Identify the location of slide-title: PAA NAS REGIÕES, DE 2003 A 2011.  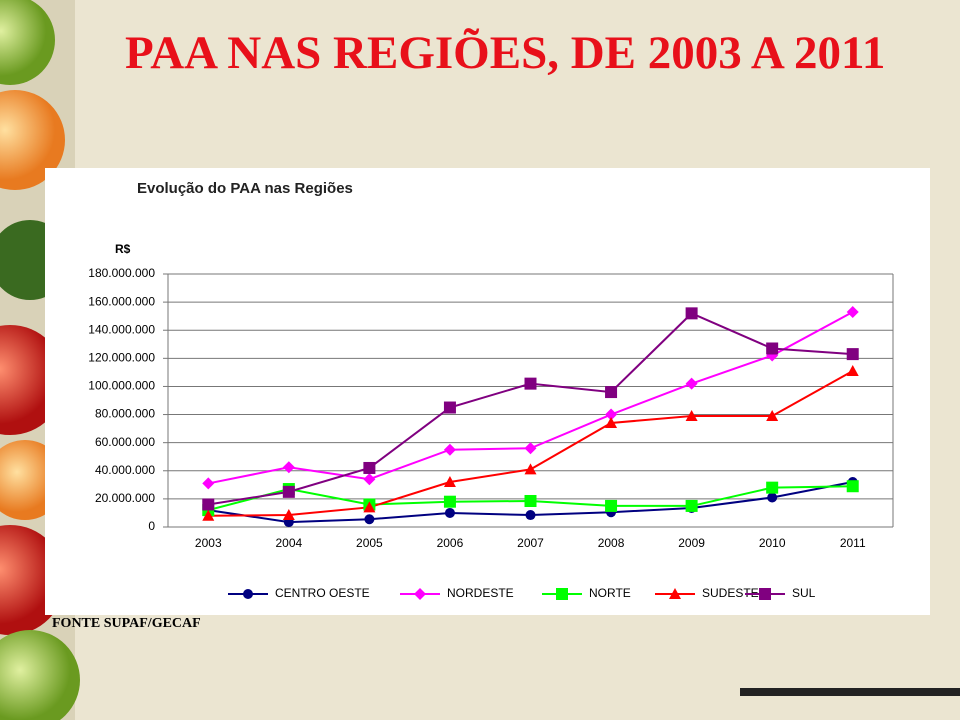
(505, 53).